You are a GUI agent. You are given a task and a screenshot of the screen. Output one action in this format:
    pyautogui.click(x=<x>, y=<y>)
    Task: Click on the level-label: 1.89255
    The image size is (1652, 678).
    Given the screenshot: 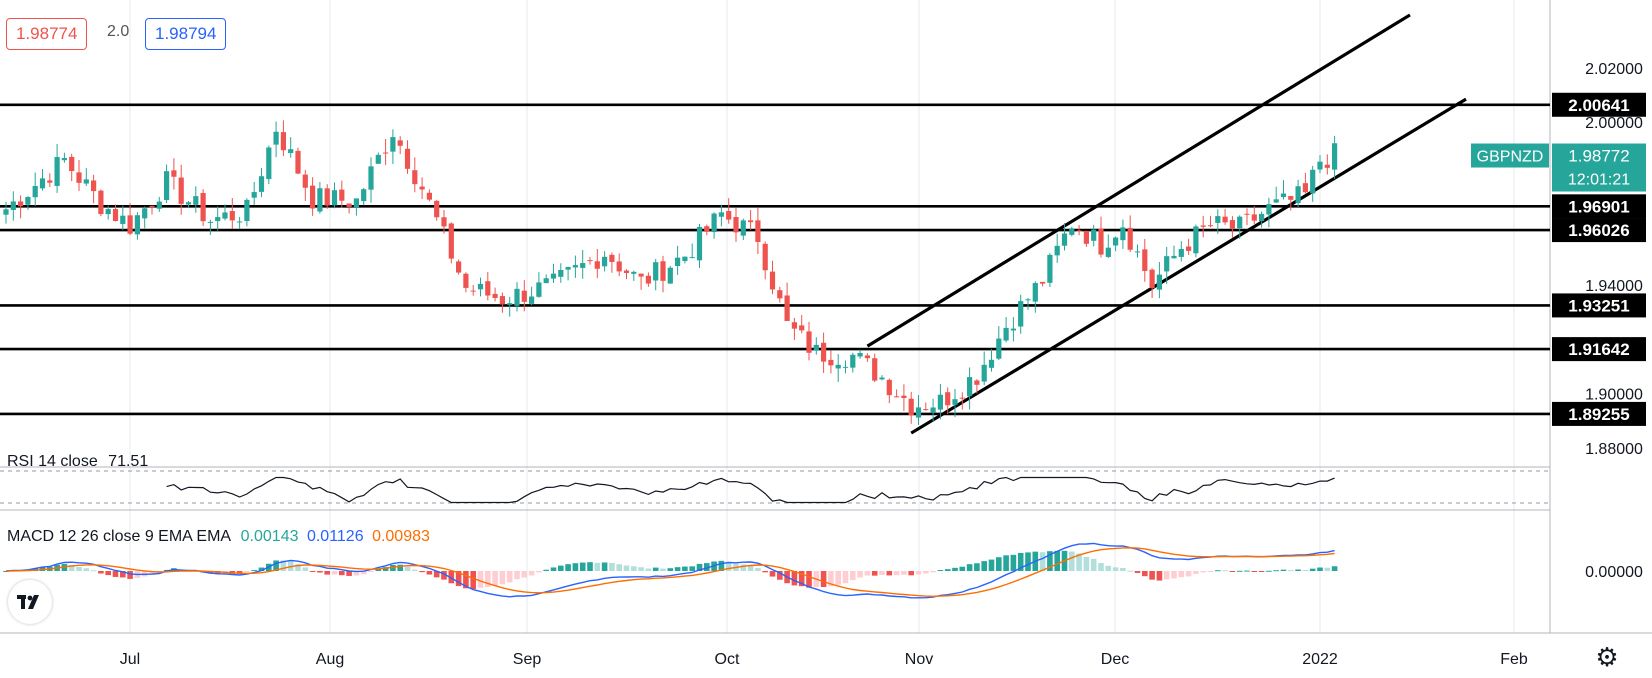 What is the action you would take?
    pyautogui.click(x=1598, y=414)
    